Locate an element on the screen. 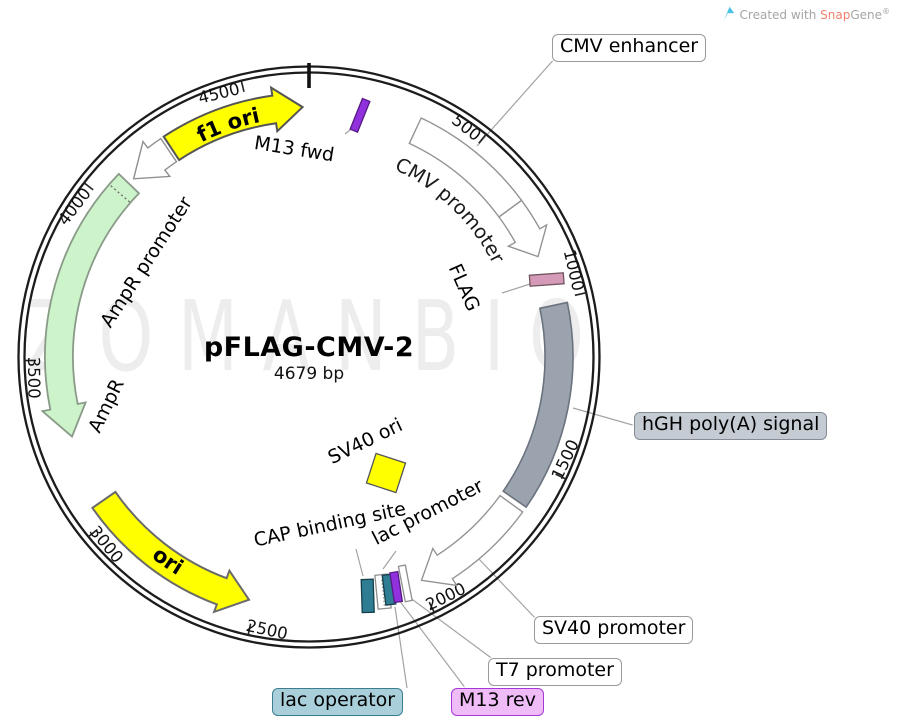  plasmid-size: 4679 bp is located at coordinates (309, 374).